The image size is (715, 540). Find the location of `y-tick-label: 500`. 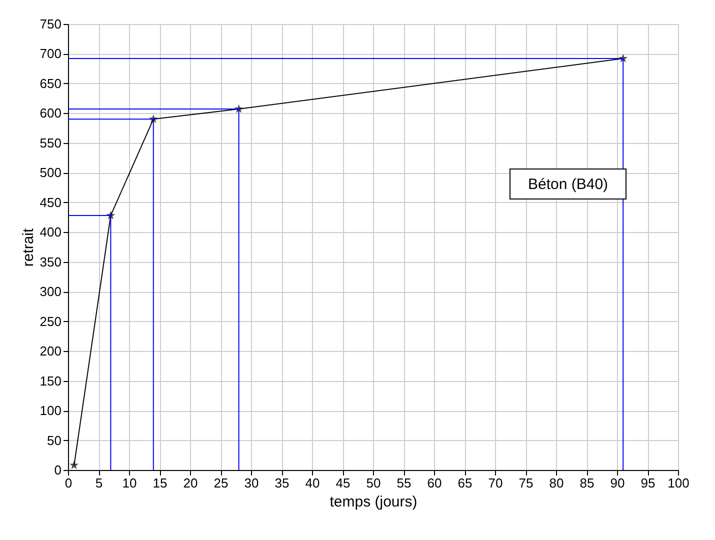

y-tick-label: 500 is located at coordinates (51, 172).